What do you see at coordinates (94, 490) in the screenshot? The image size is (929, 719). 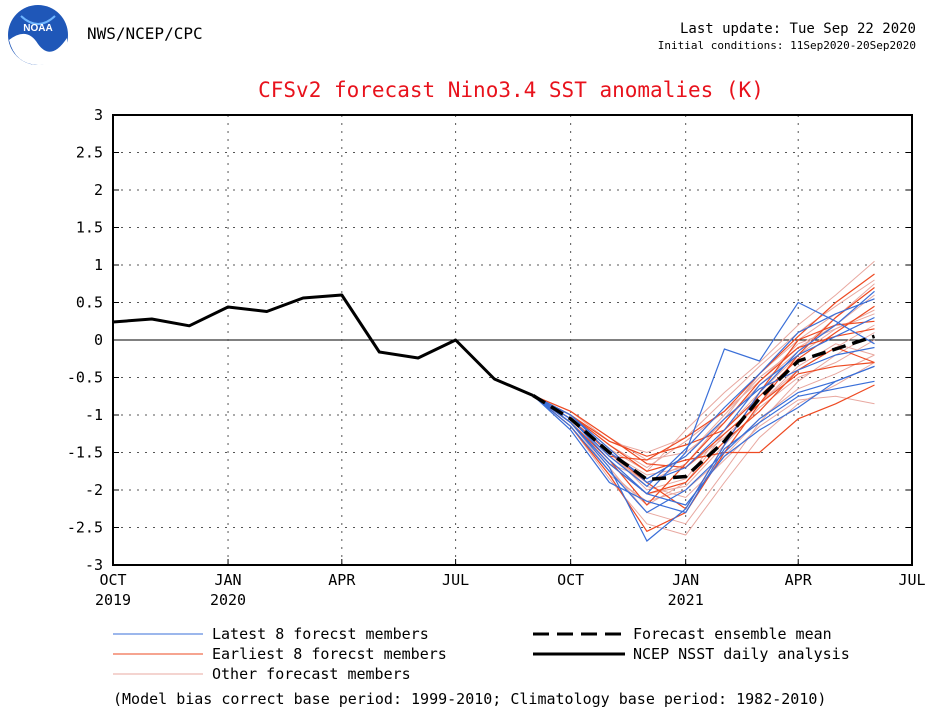 I see `y-tick-label: -2` at bounding box center [94, 490].